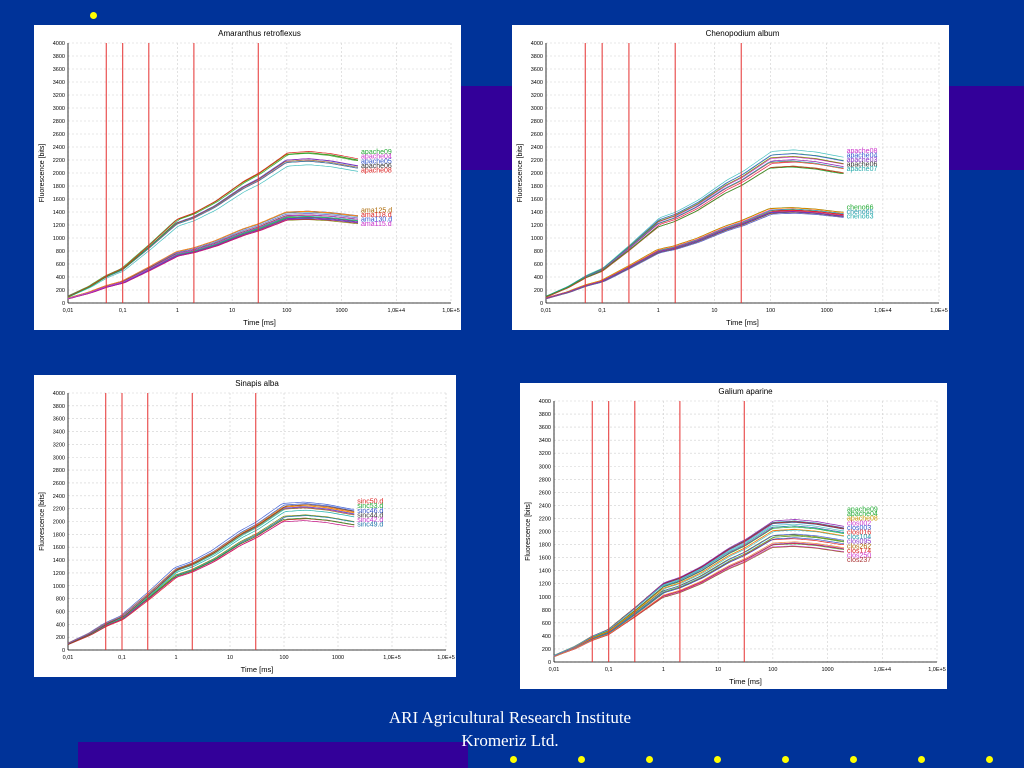 The height and width of the screenshot is (768, 1024). What do you see at coordinates (859, 528) in the screenshot?
I see `series-label: clos003` at bounding box center [859, 528].